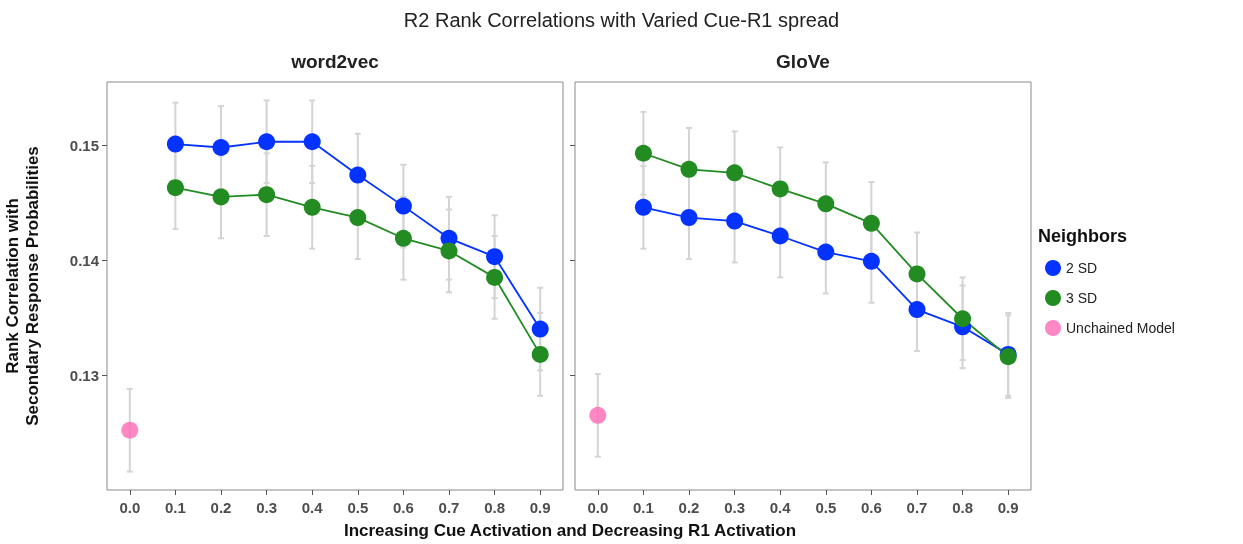 This screenshot has width=1243, height=544. I want to click on legend-label: Unchained Model, so click(1120, 328).